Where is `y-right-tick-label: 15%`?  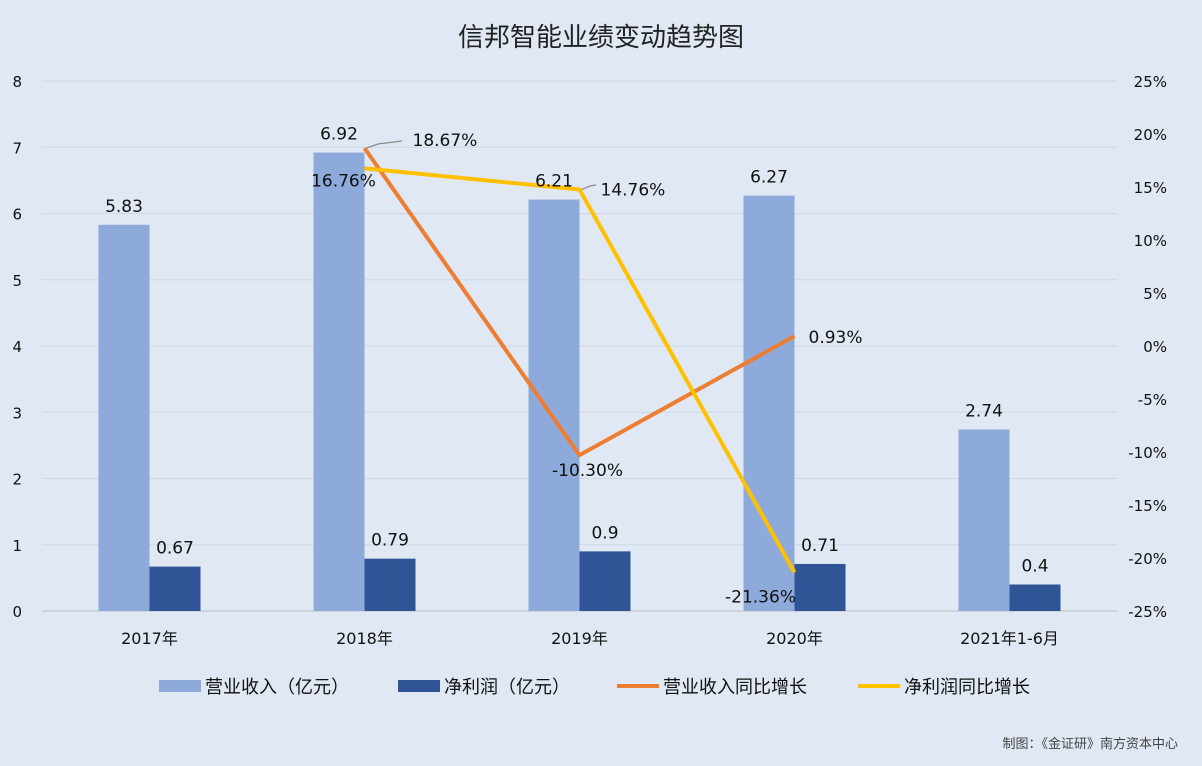
y-right-tick-label: 15% is located at coordinates (1150, 188).